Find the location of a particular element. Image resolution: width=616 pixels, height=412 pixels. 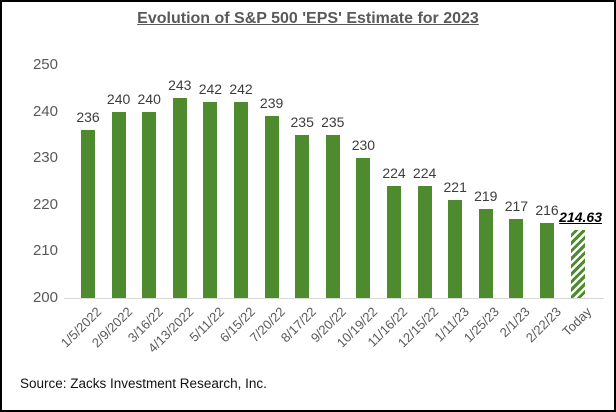

bar-value-label: 216 is located at coordinates (547, 210).